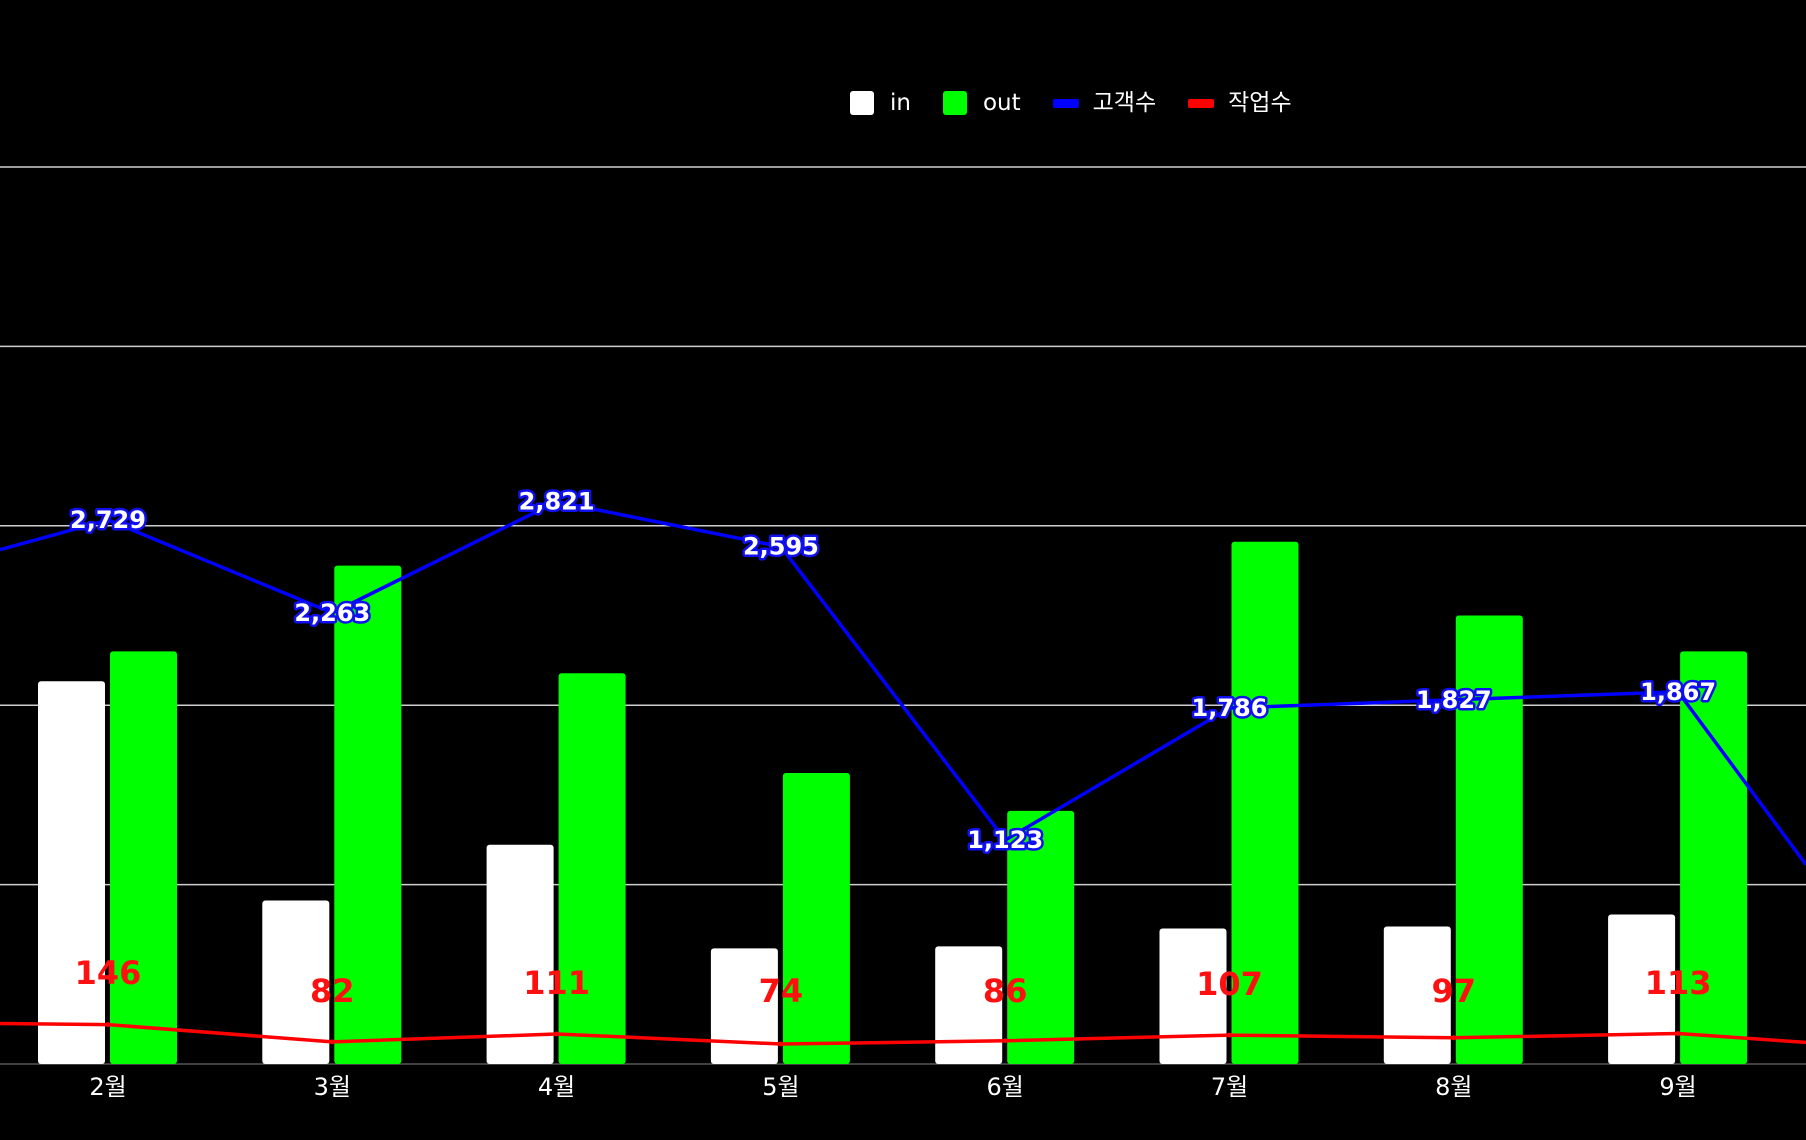  What do you see at coordinates (1201, 103) in the screenshot?
I see `legend-swatch-jobs` at bounding box center [1201, 103].